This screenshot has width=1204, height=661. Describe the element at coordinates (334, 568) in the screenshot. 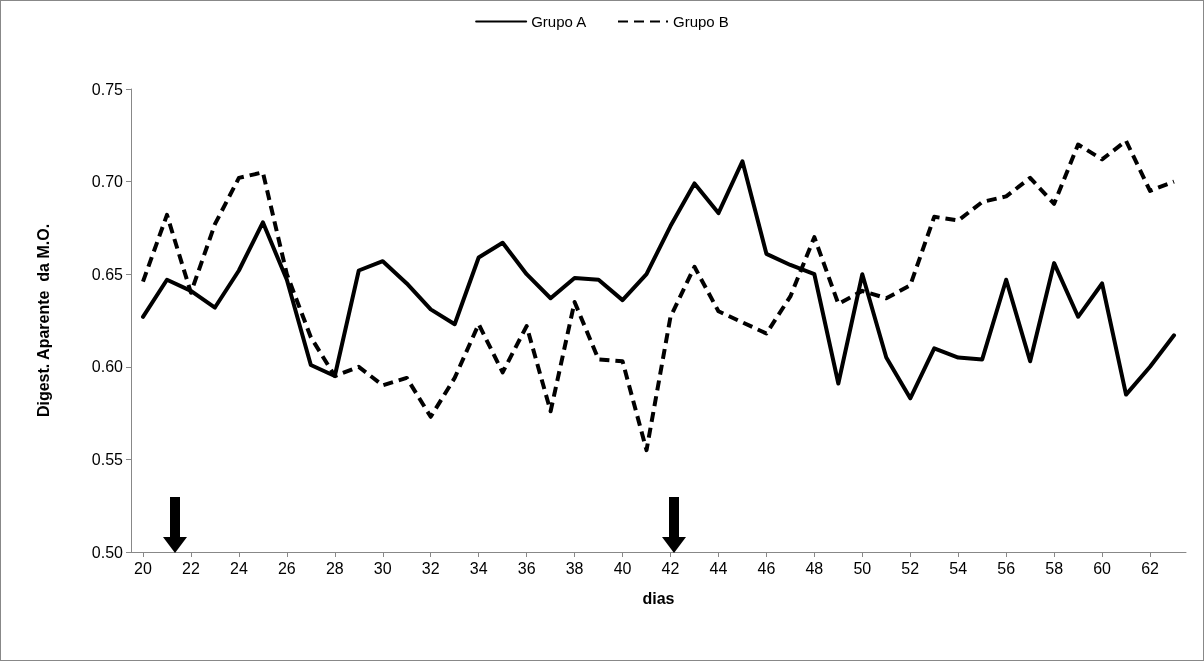

I see `x-tick-label: 28` at that location.